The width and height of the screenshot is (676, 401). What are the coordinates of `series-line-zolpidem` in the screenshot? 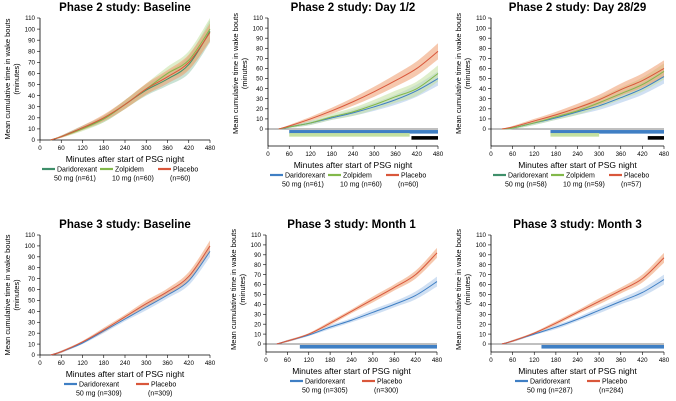 It's located at (358, 101).